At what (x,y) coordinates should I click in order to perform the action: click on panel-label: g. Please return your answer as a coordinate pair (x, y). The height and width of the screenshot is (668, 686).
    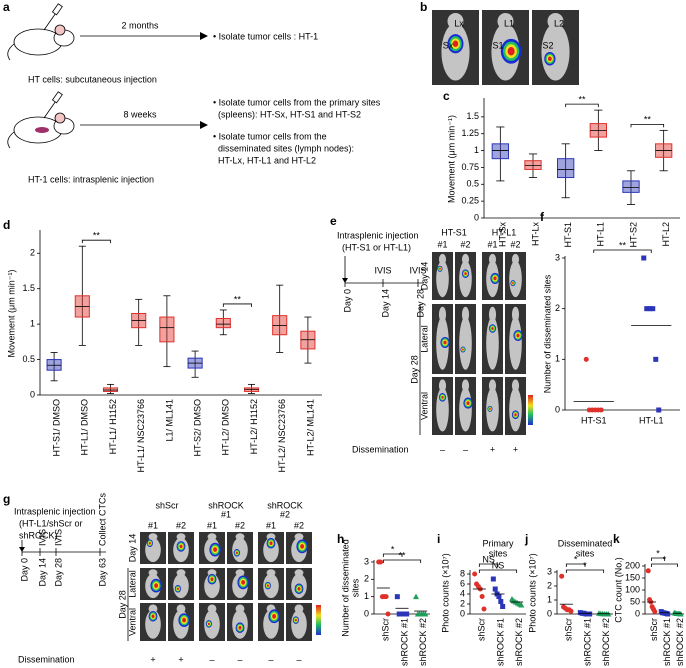
    Looking at the image, I should click on (6, 499).